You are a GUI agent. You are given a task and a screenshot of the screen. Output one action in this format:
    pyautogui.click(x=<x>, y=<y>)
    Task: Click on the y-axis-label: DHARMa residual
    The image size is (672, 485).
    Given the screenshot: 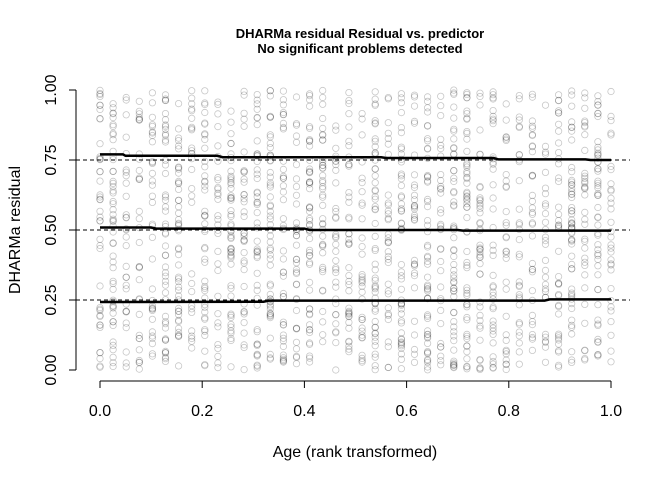 What is the action you would take?
    pyautogui.click(x=15, y=230)
    